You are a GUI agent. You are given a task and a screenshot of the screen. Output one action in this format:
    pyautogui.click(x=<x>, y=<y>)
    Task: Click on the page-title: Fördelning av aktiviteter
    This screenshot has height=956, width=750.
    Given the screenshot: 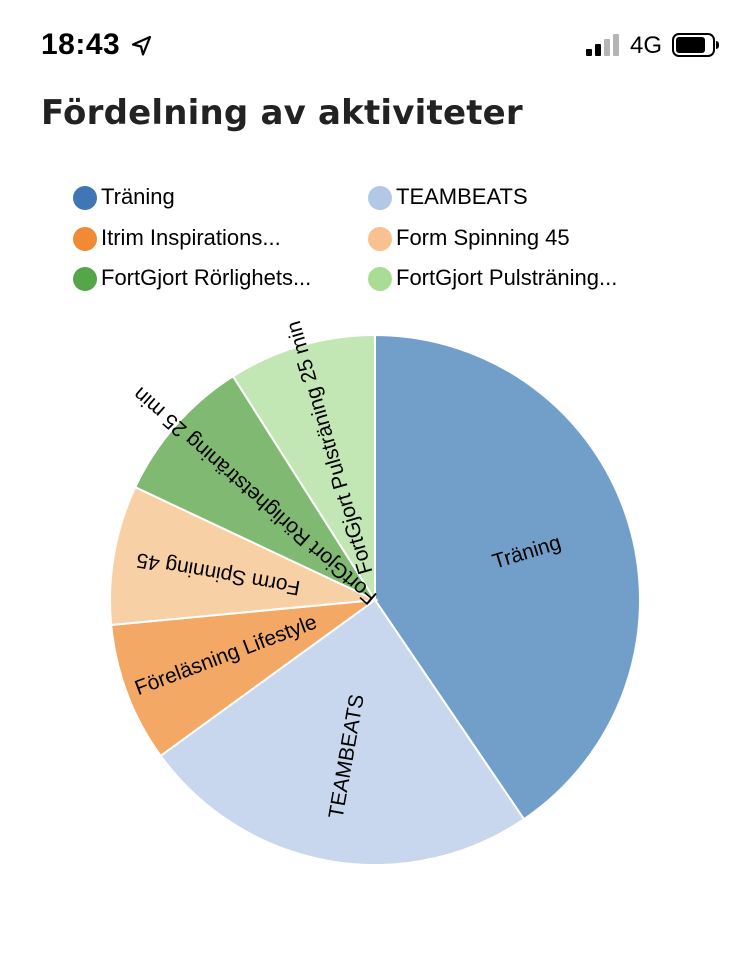 What is the action you would take?
    pyautogui.click(x=282, y=113)
    